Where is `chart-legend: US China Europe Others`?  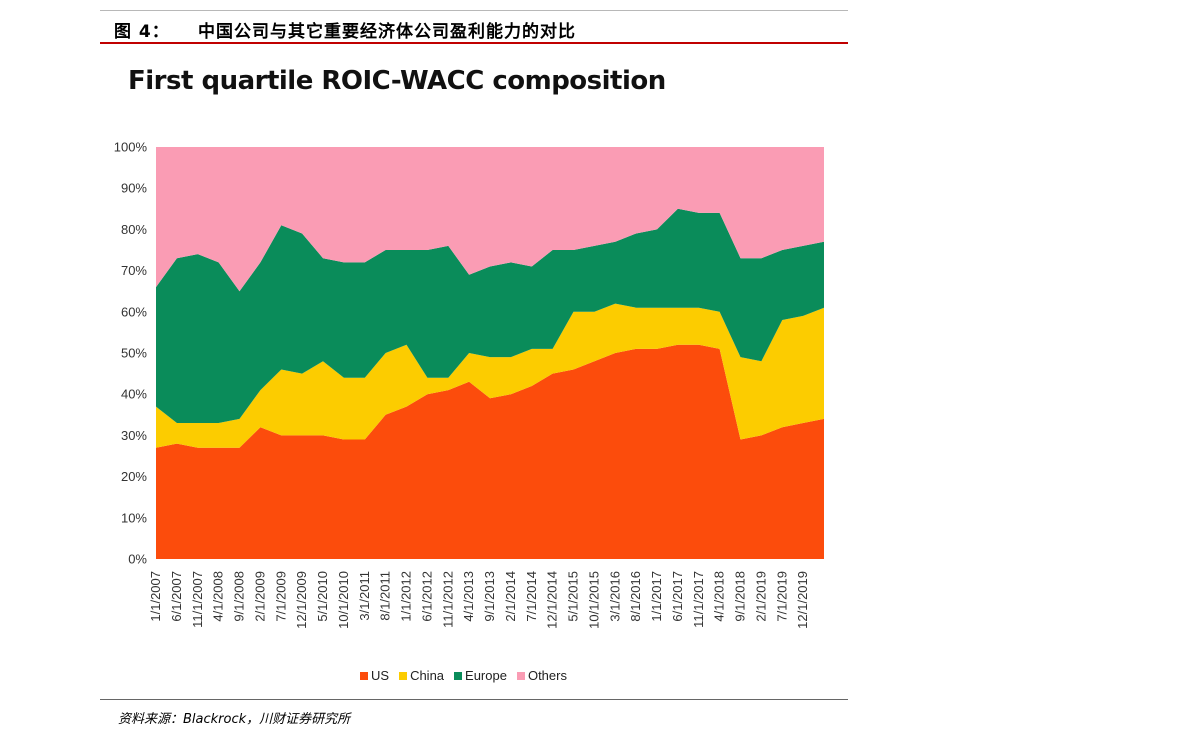
chart-legend: US China Europe Others is located at coordinates (463, 675).